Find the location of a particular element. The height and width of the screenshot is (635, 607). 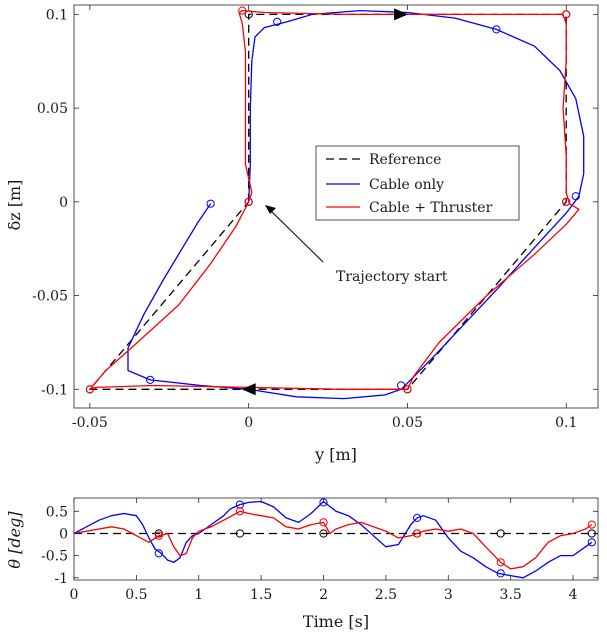

legend-label-cable-thruster: Cable + Thruster is located at coordinates (431, 208).